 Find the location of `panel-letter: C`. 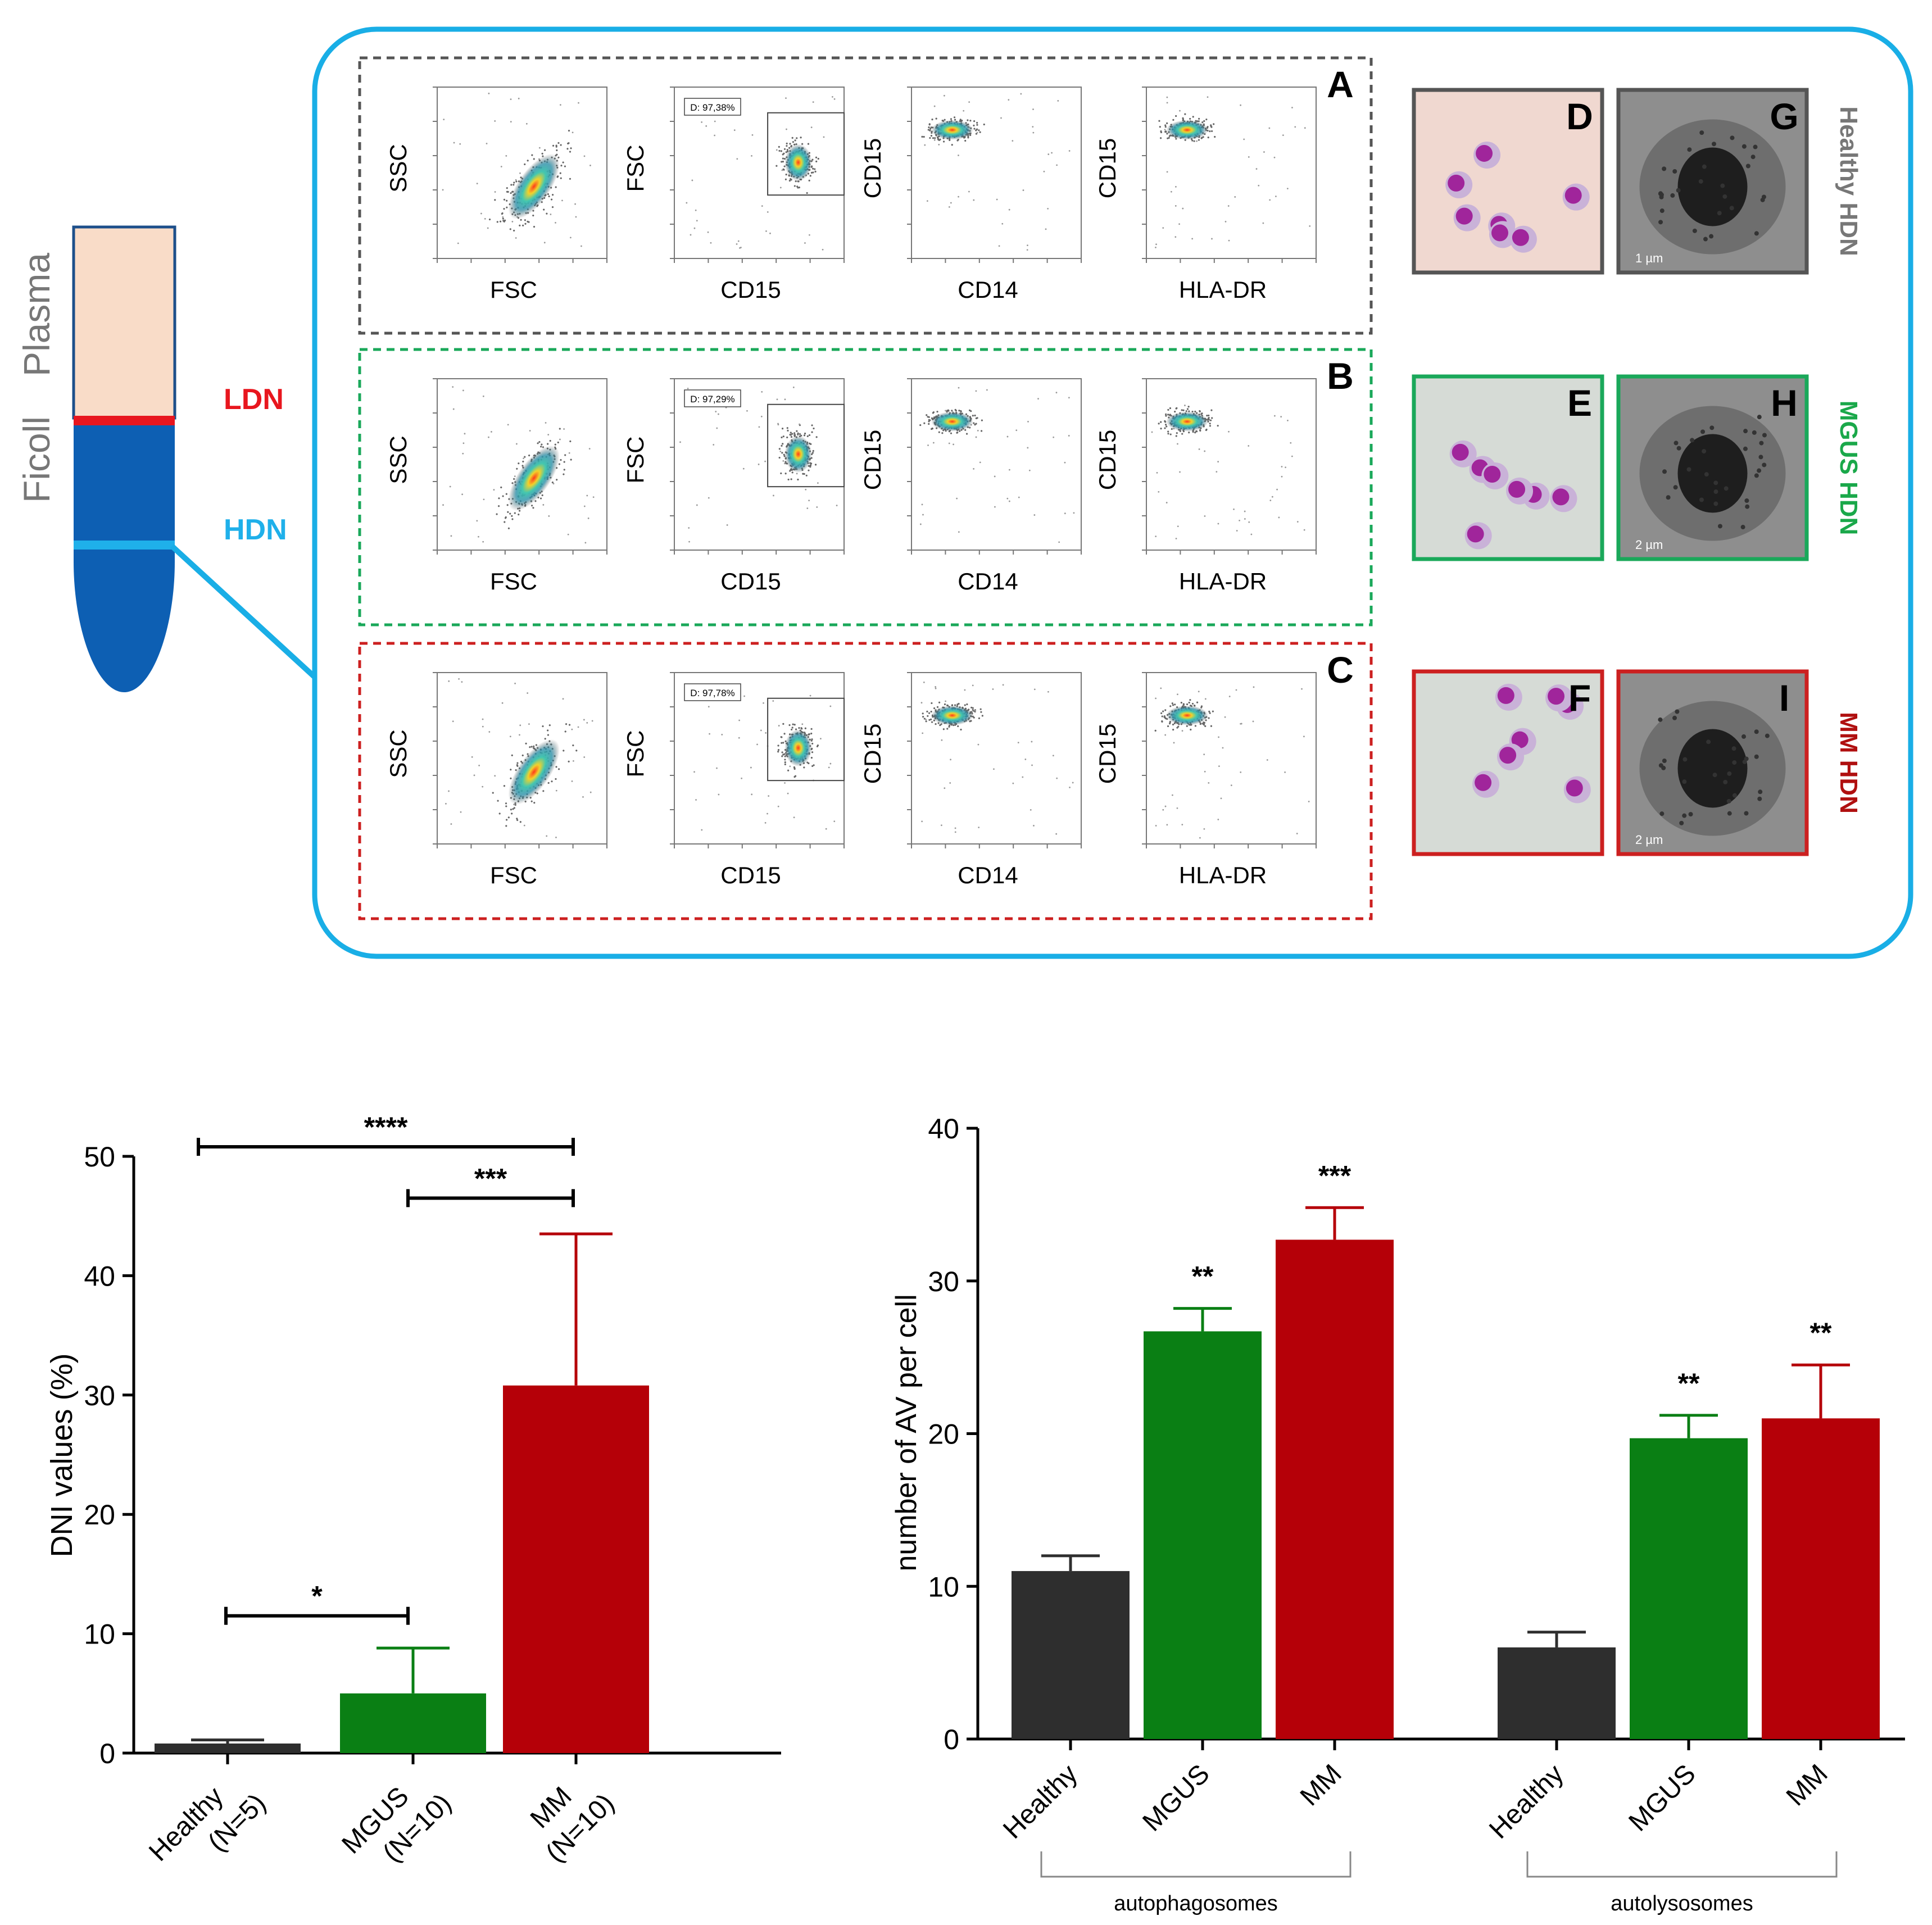

panel-letter: C is located at coordinates (1340, 670).